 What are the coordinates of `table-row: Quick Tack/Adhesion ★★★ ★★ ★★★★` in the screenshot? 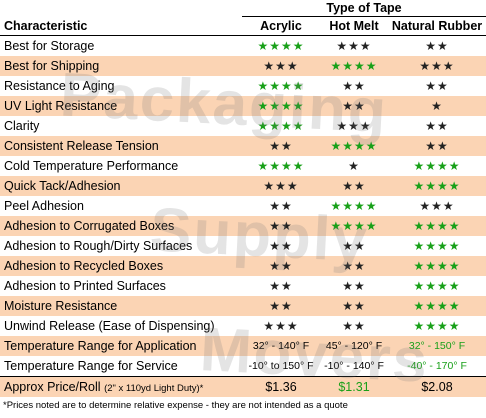 It's located at (243, 186).